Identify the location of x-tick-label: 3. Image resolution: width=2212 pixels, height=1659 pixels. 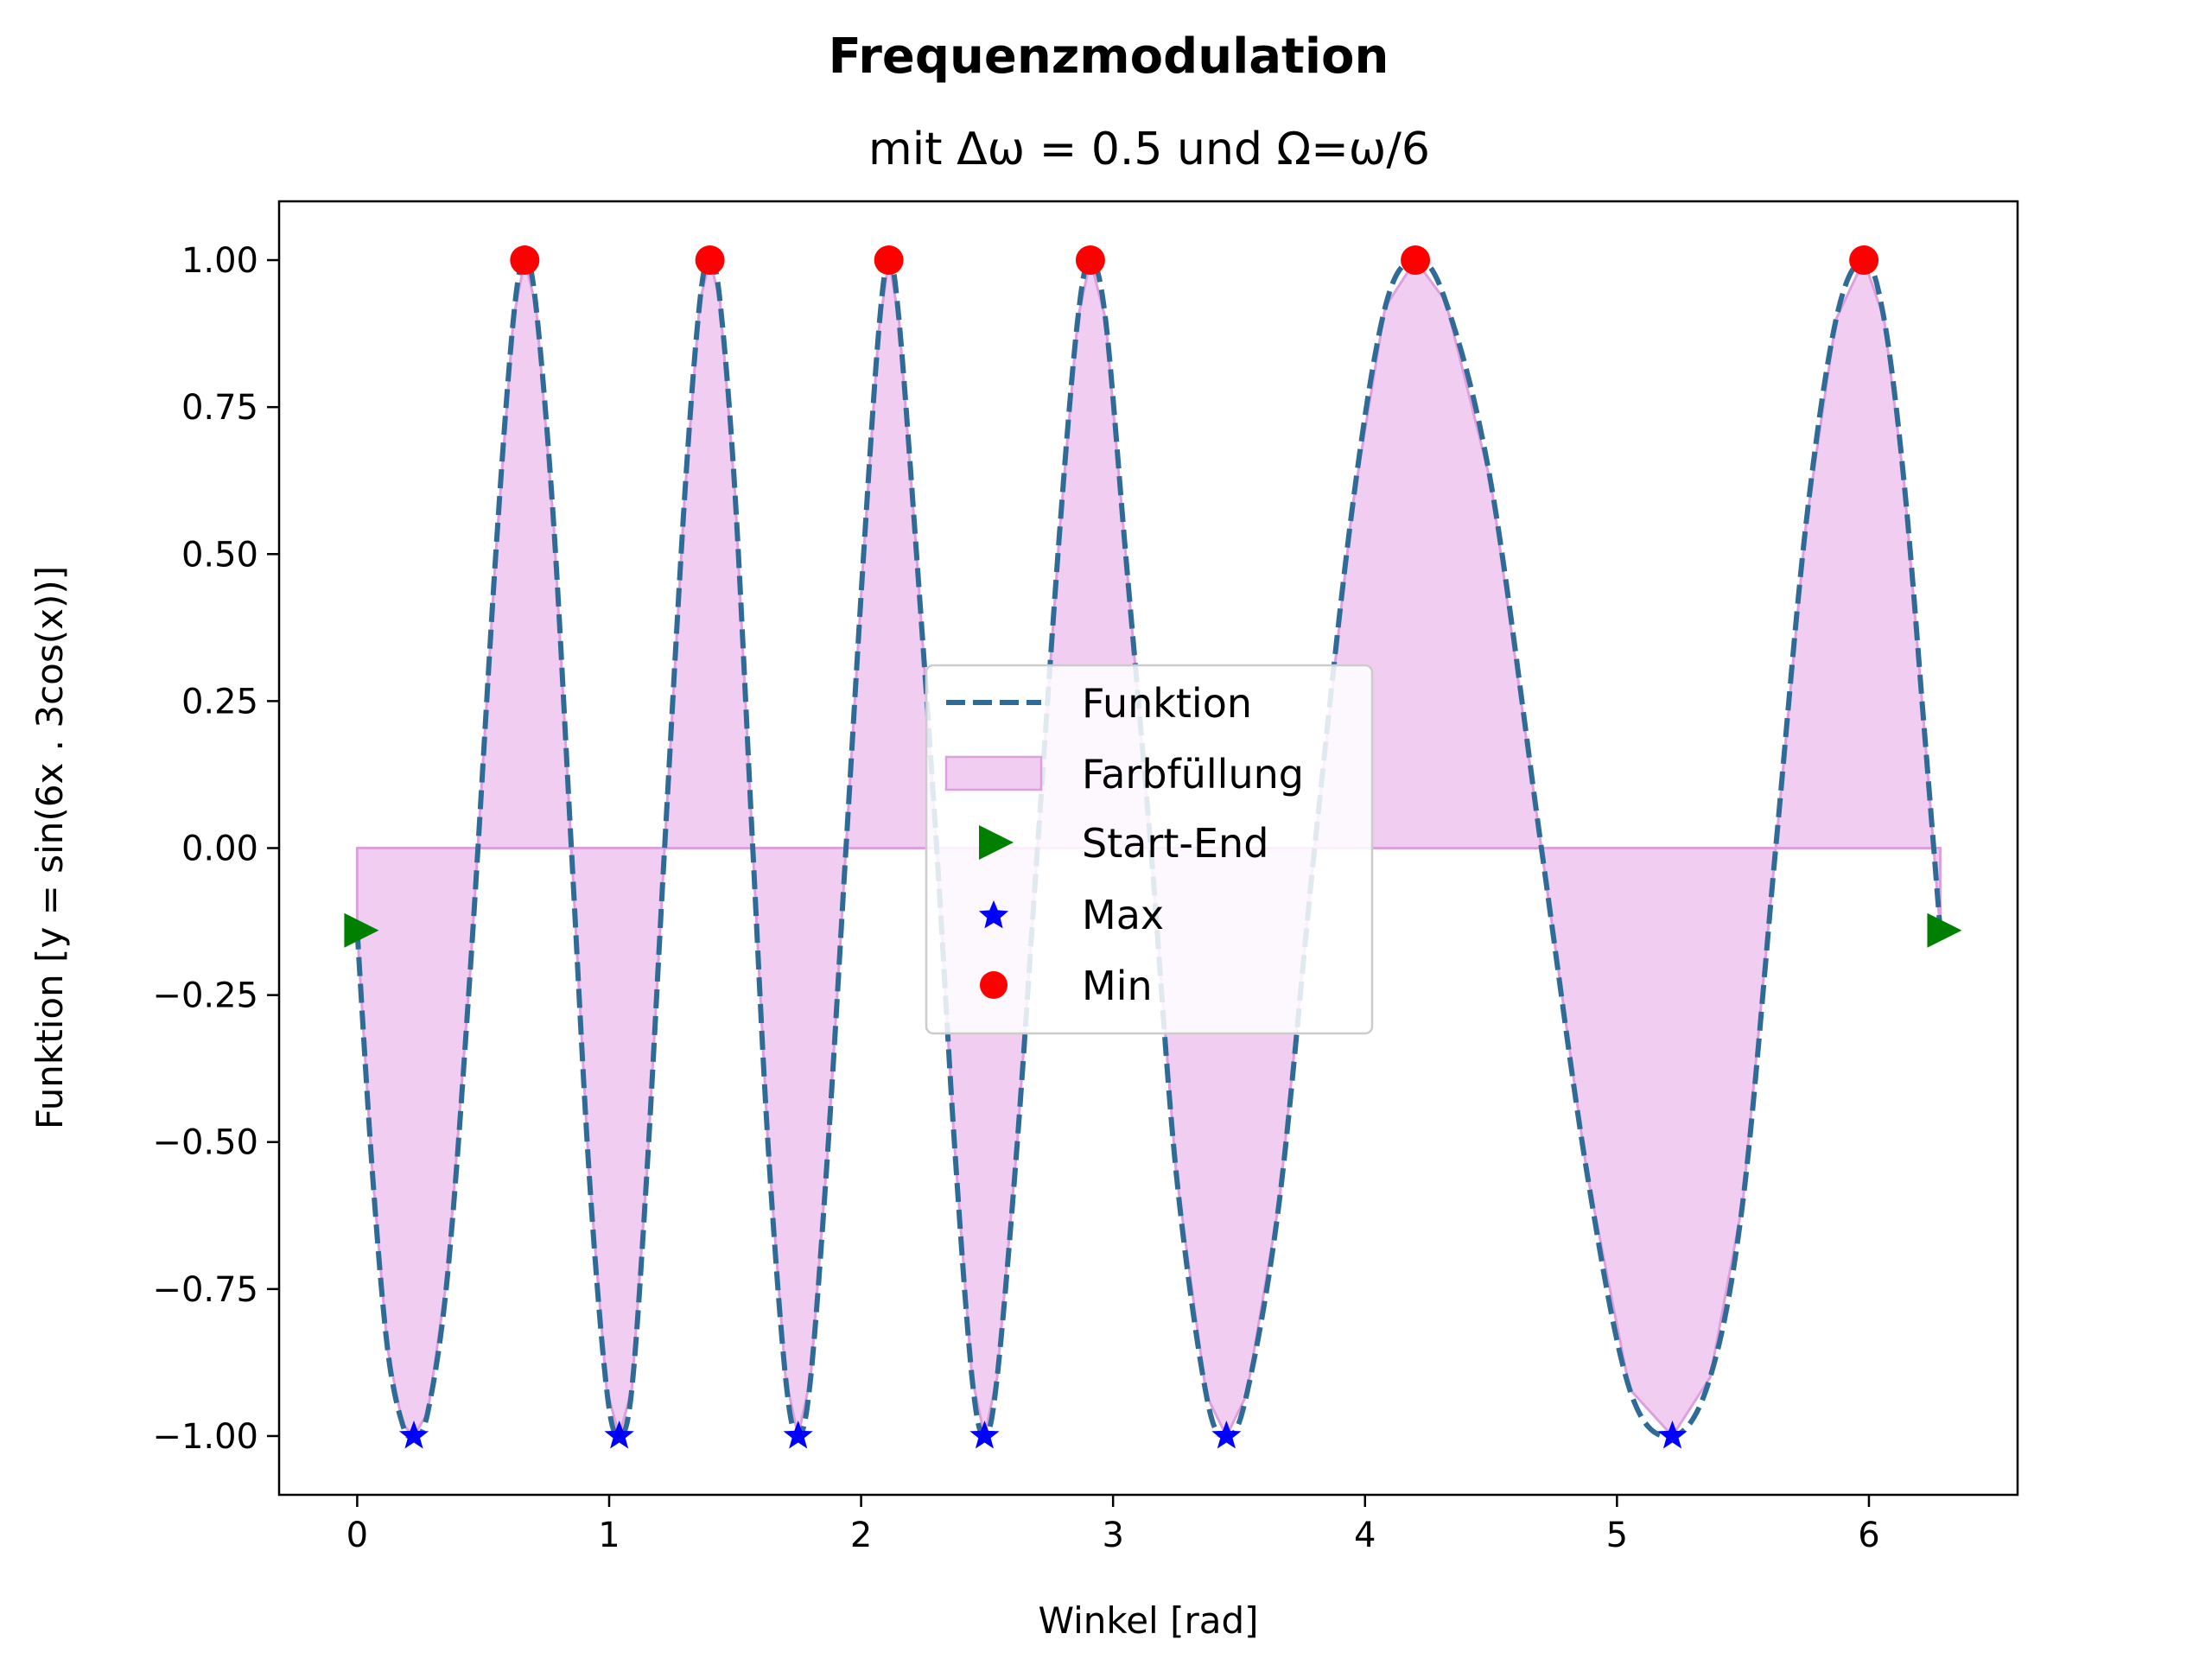
(1112, 1535).